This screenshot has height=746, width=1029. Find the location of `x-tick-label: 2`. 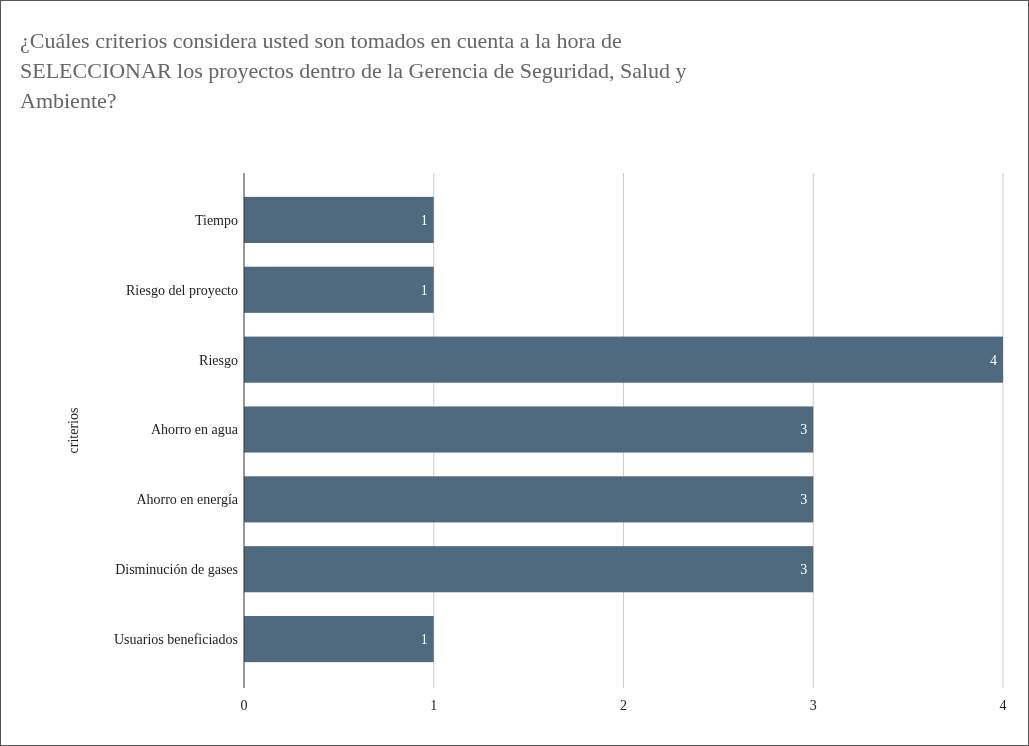

x-tick-label: 2 is located at coordinates (623, 705).